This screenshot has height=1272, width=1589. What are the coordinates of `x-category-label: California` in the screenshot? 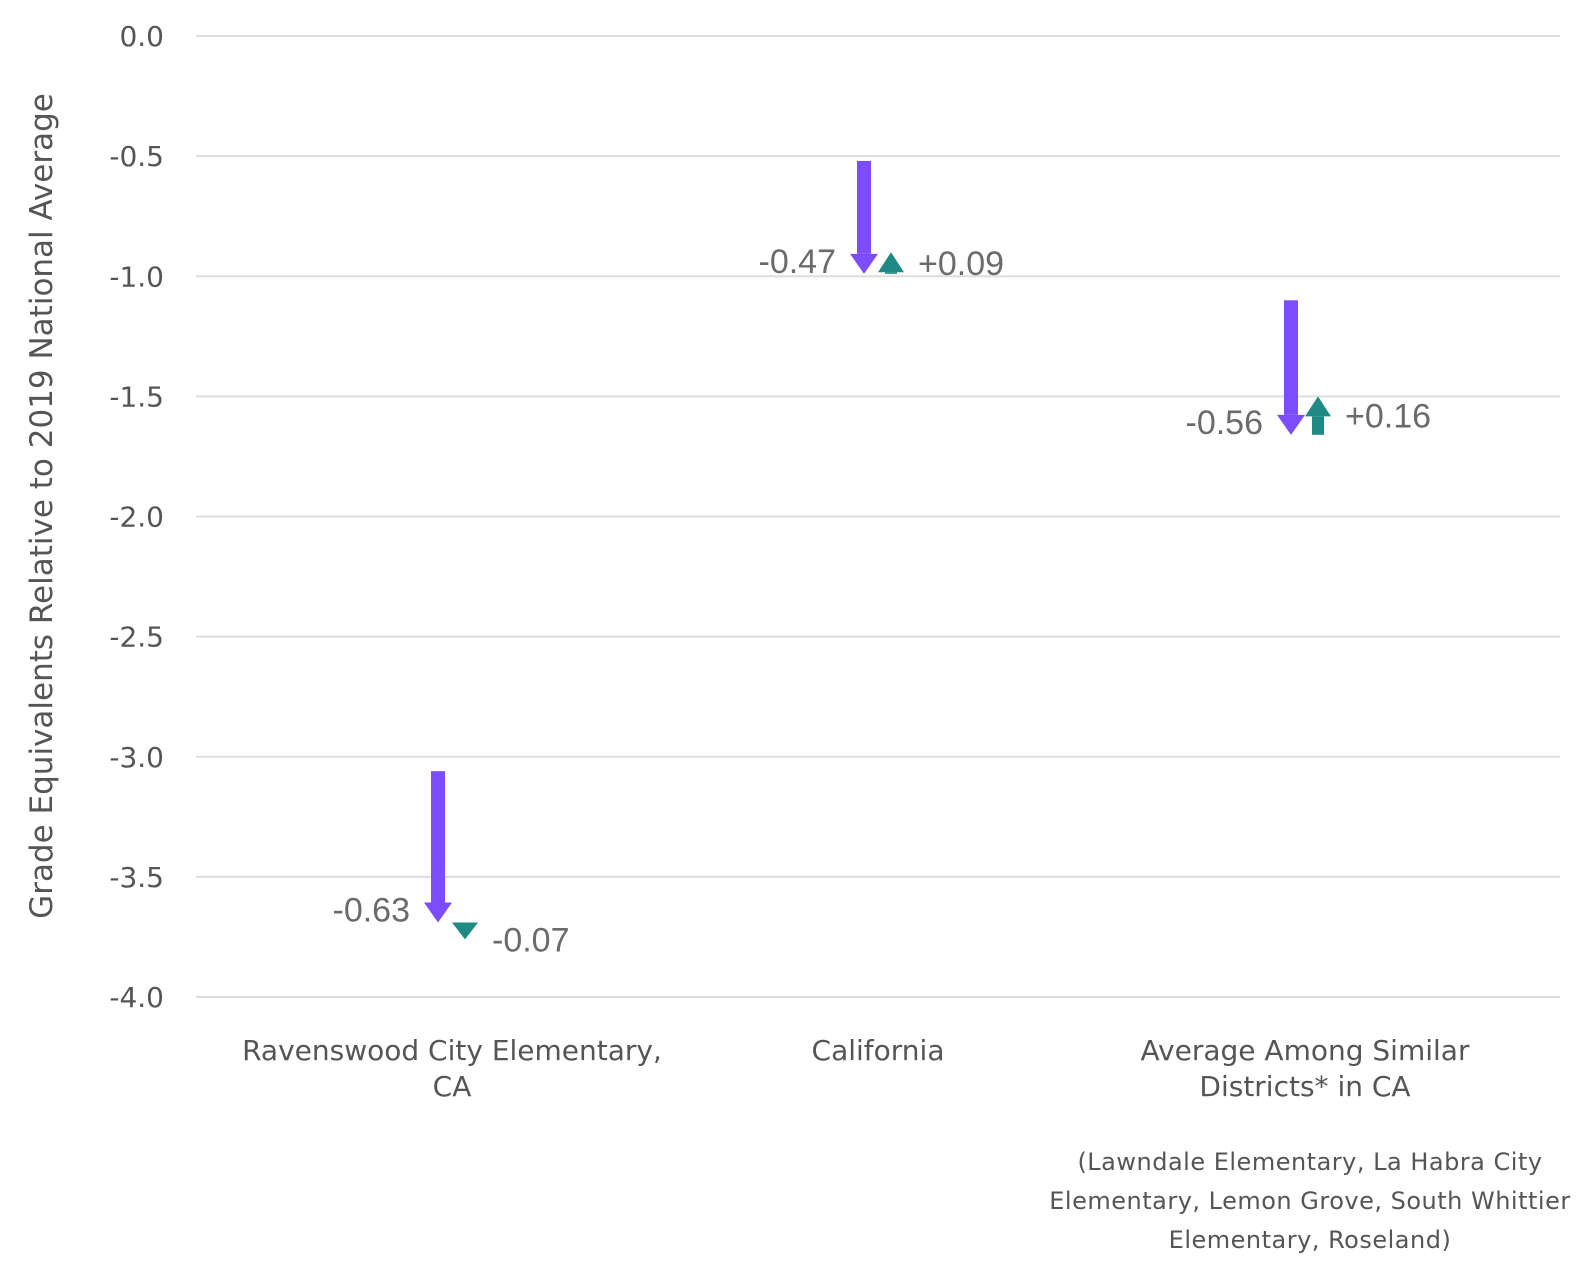 It's located at (878, 1050).